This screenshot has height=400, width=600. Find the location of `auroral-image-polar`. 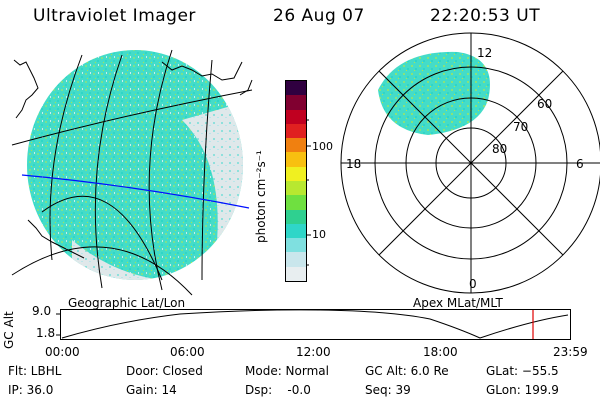

auroral-image-polar is located at coordinates (434, 93).